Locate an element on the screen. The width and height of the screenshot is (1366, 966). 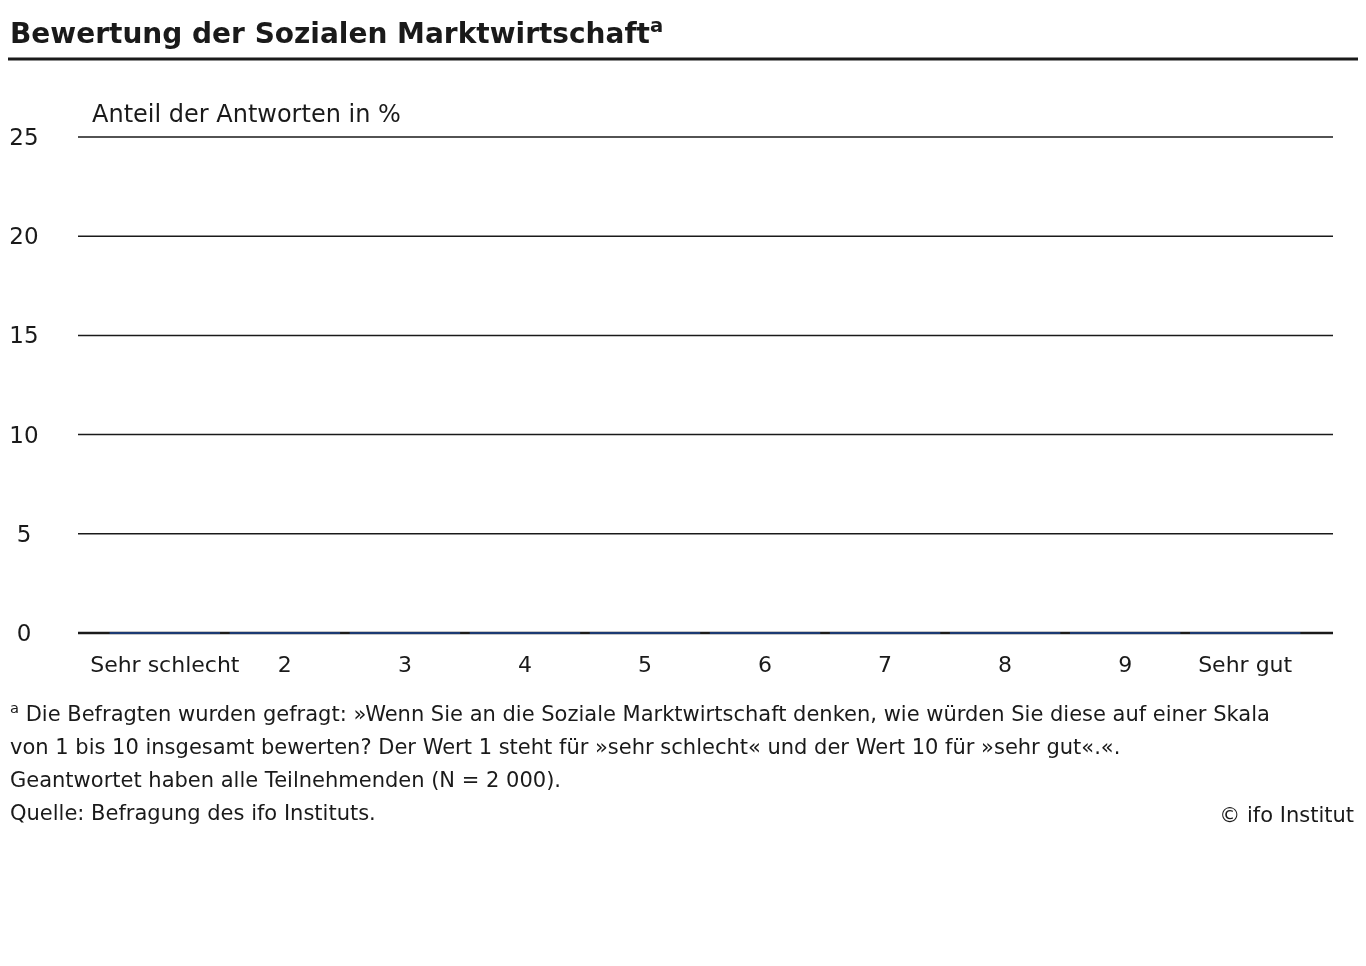
text: $^{a}$ Die Befragten wurden gefragt: »Wenn Sie an die Soziale Marktwirtschaft denken, wie würden Sie diese auf einer Skala is located at coordinates (640, 712).